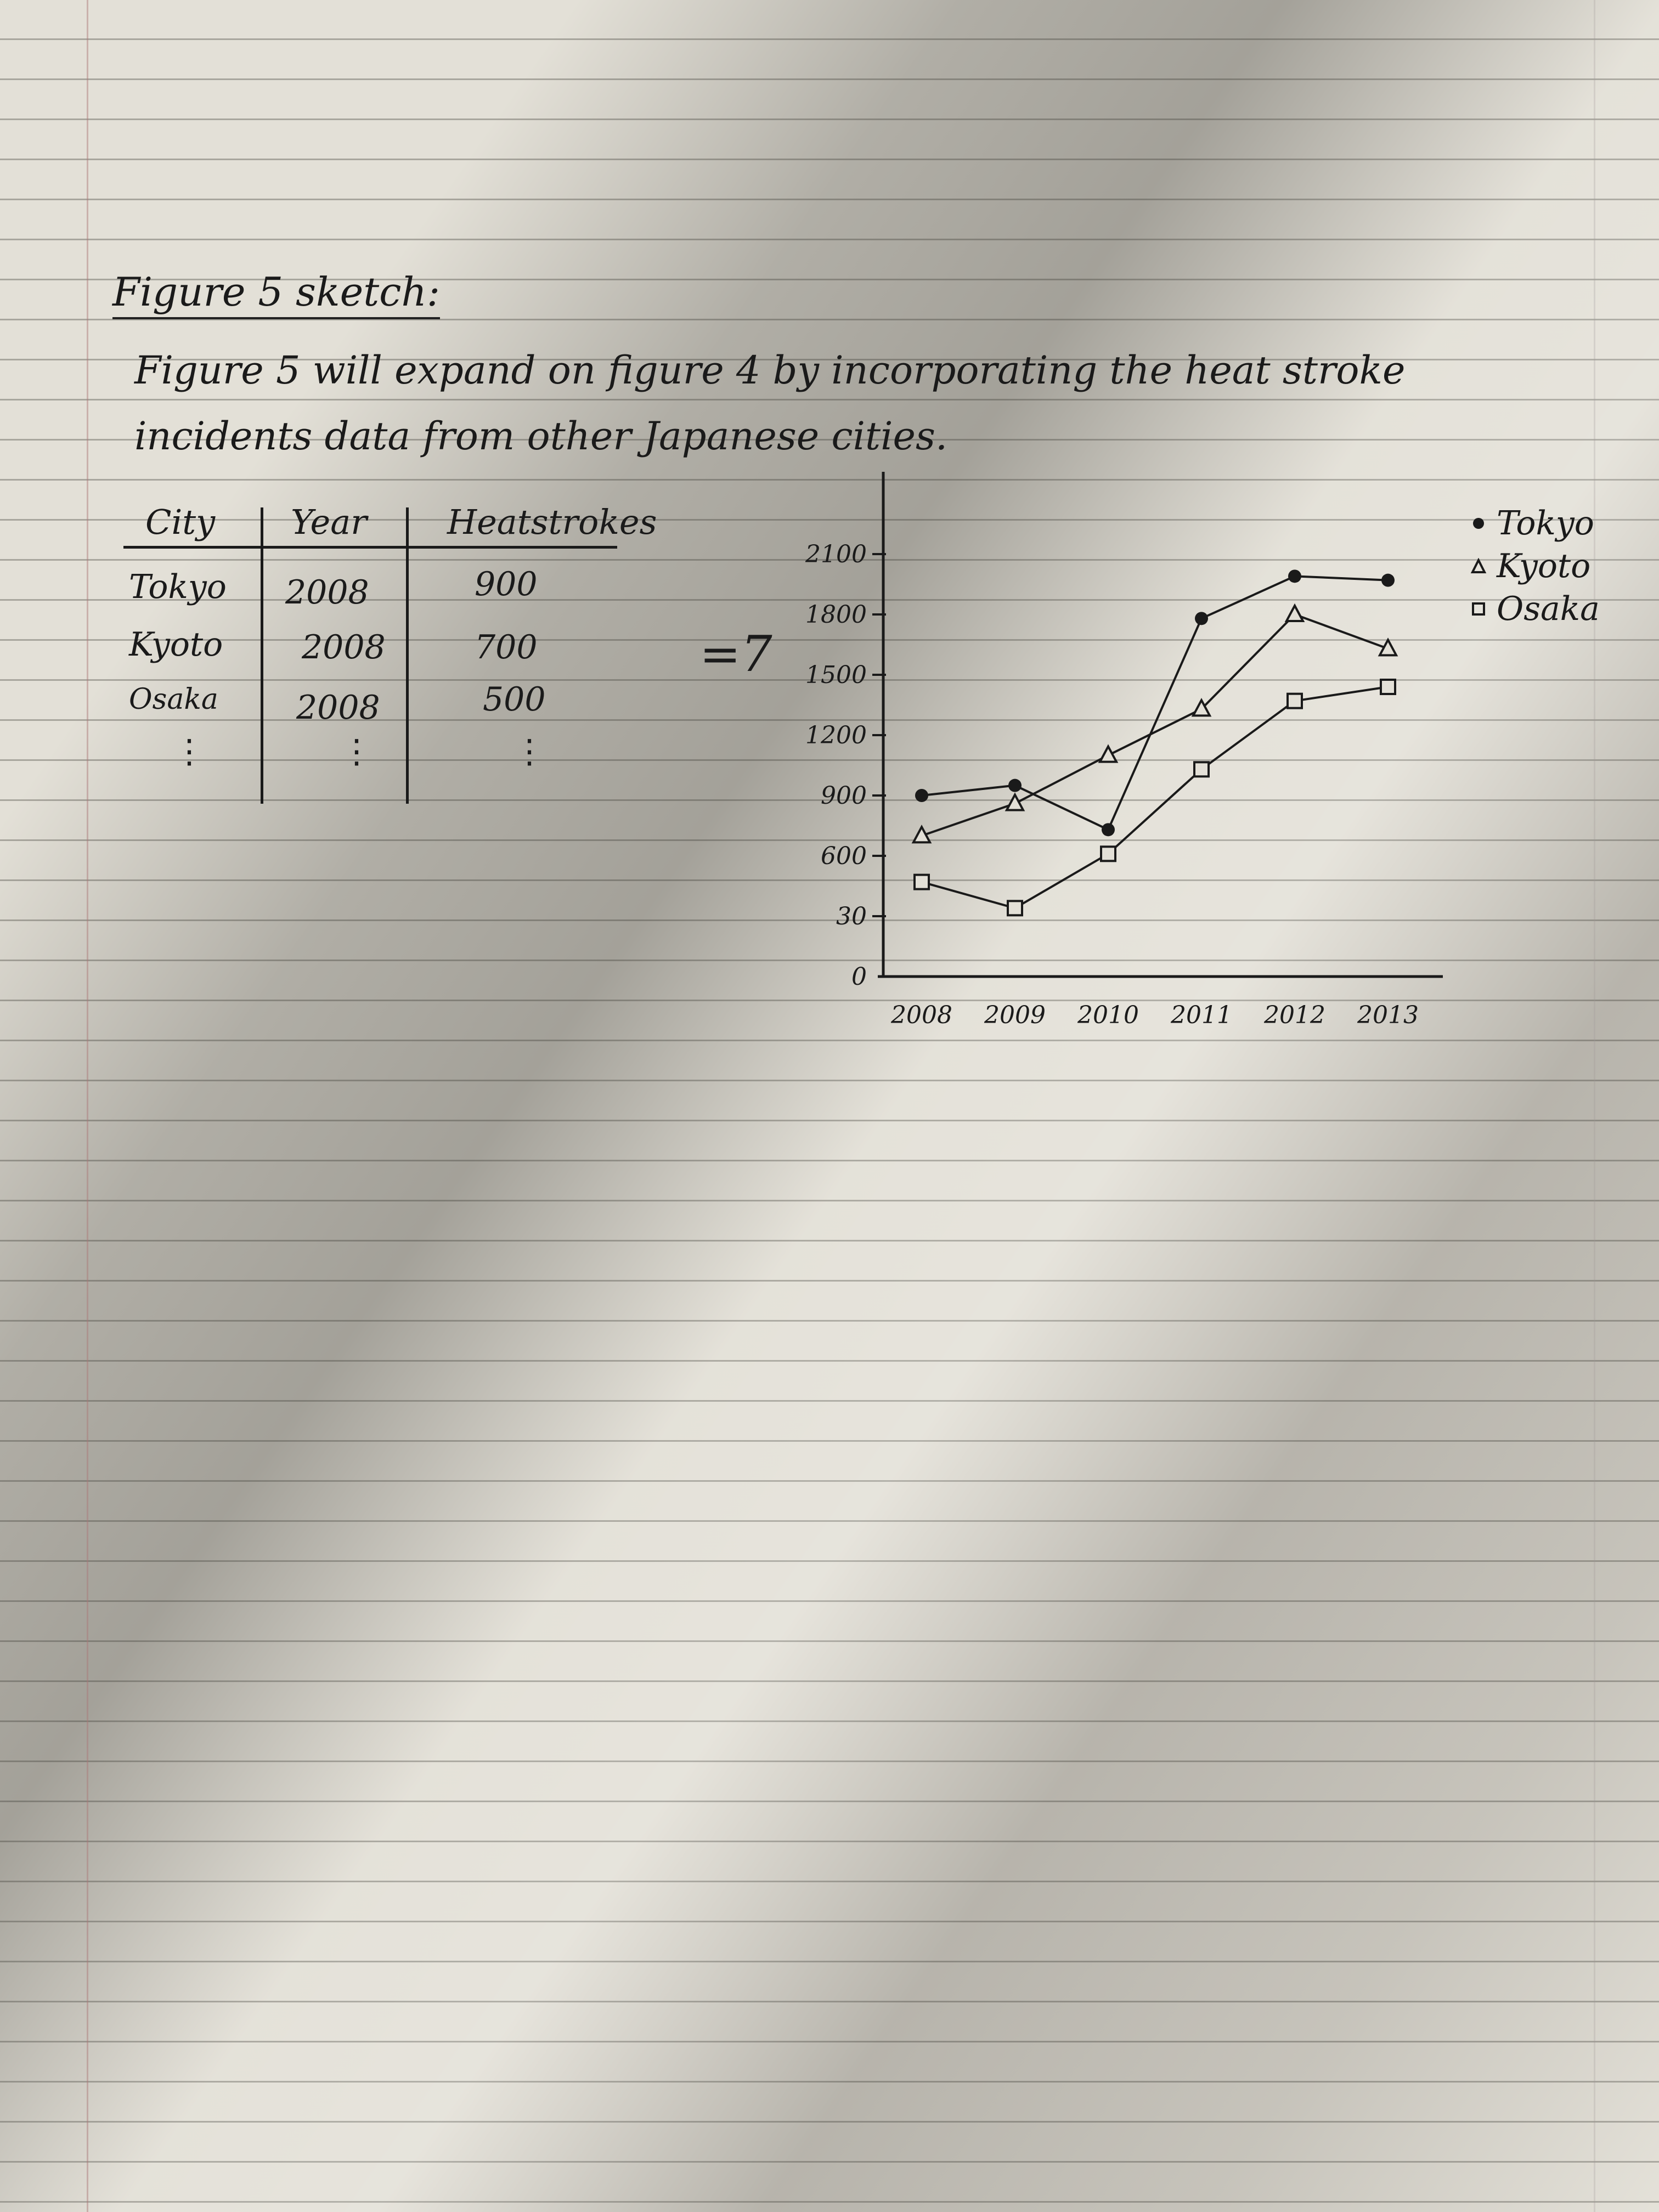 The width and height of the screenshot is (1659, 2212). Describe the element at coordinates (836, 554) in the screenshot. I see `y-tick-label: 2100` at that location.